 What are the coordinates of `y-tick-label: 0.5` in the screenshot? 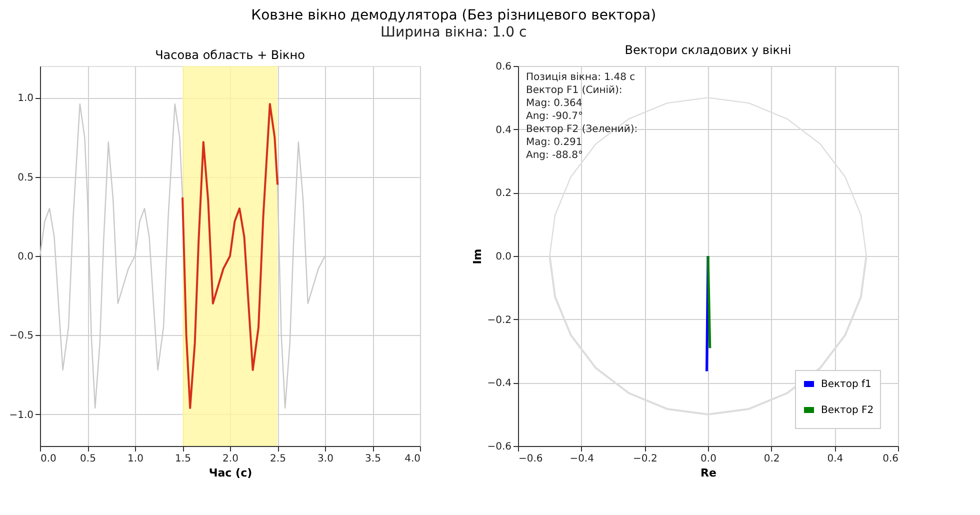 It's located at (26, 178).